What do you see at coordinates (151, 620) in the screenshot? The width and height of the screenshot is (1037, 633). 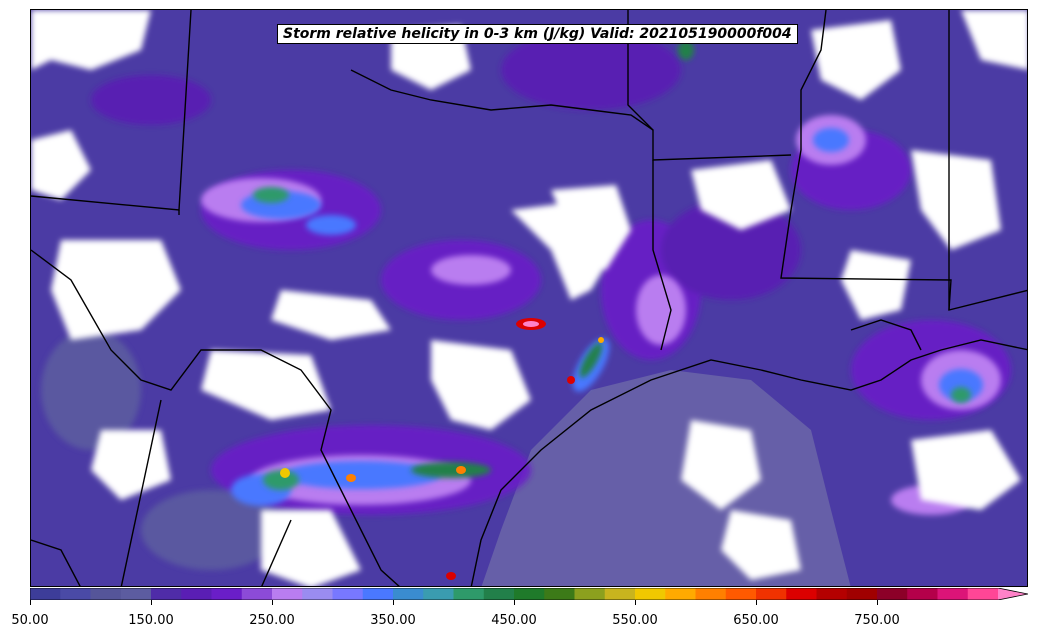 I see `colorbar-tick-label: 150.00` at bounding box center [151, 620].